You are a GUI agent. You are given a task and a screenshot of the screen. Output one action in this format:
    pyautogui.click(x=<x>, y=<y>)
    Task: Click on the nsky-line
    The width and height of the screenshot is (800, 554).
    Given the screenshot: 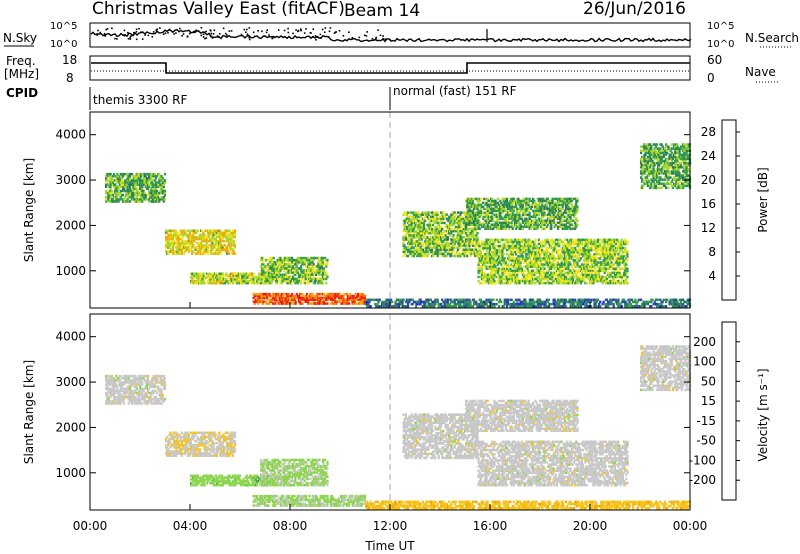 What is the action you would take?
    pyautogui.click(x=391, y=36)
    